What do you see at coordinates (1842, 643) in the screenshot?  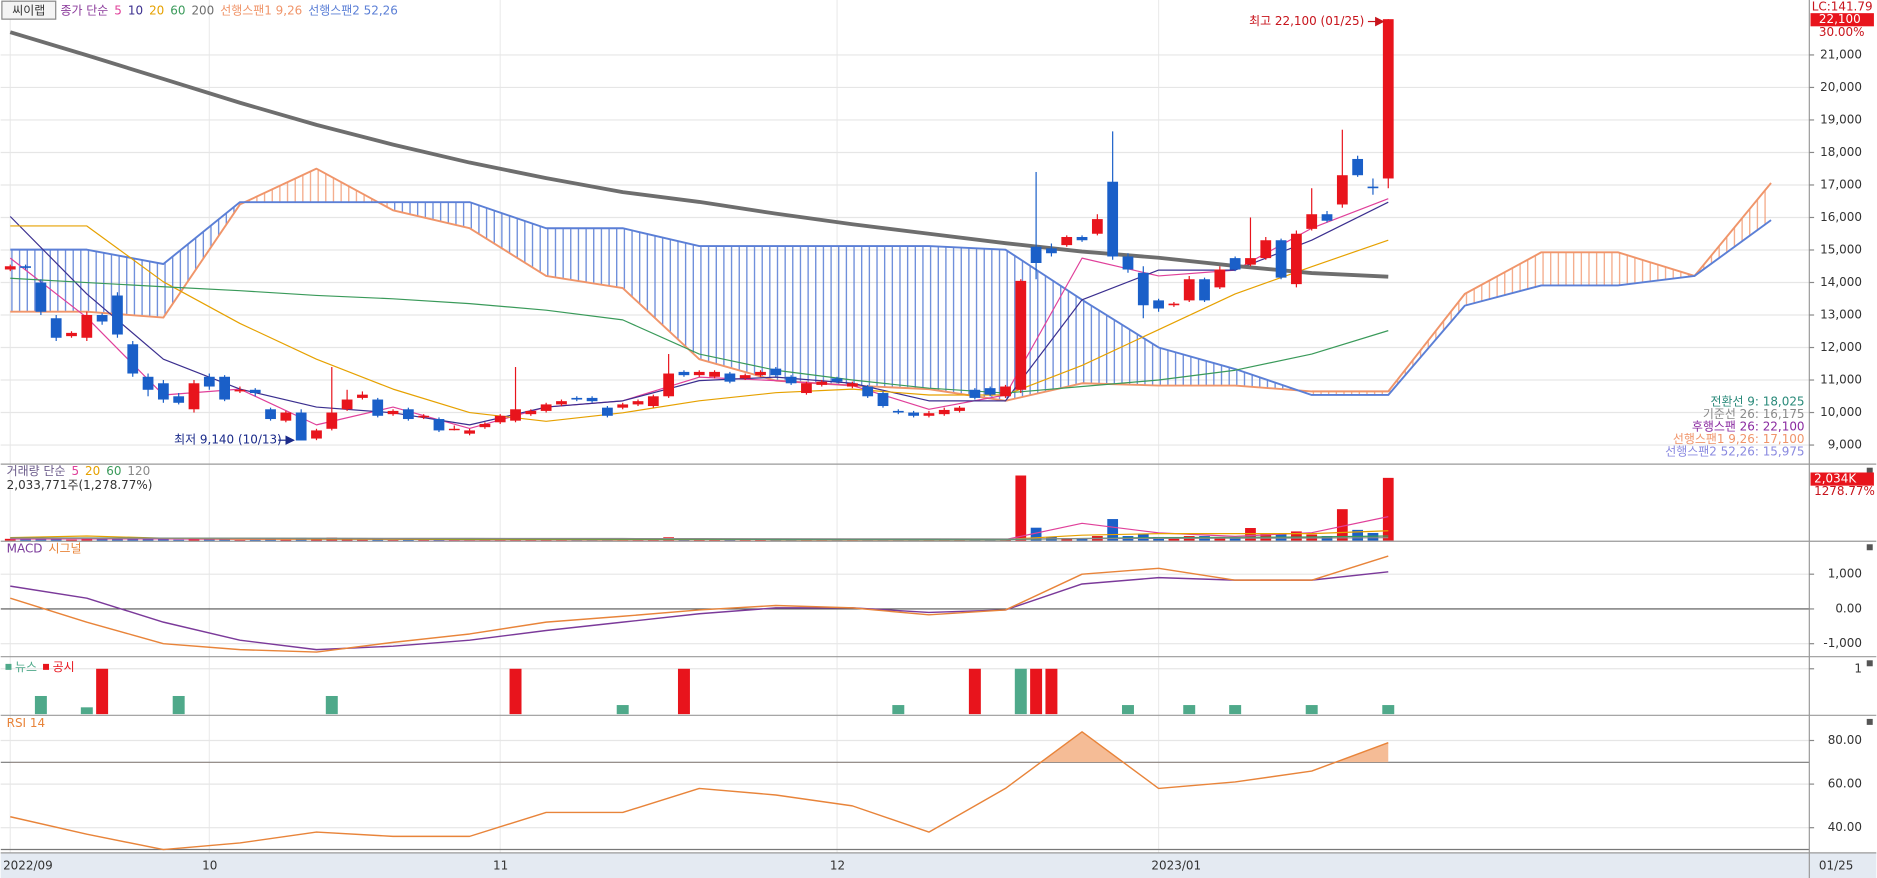 I see `y-tick-label: -1,000` at bounding box center [1842, 643].